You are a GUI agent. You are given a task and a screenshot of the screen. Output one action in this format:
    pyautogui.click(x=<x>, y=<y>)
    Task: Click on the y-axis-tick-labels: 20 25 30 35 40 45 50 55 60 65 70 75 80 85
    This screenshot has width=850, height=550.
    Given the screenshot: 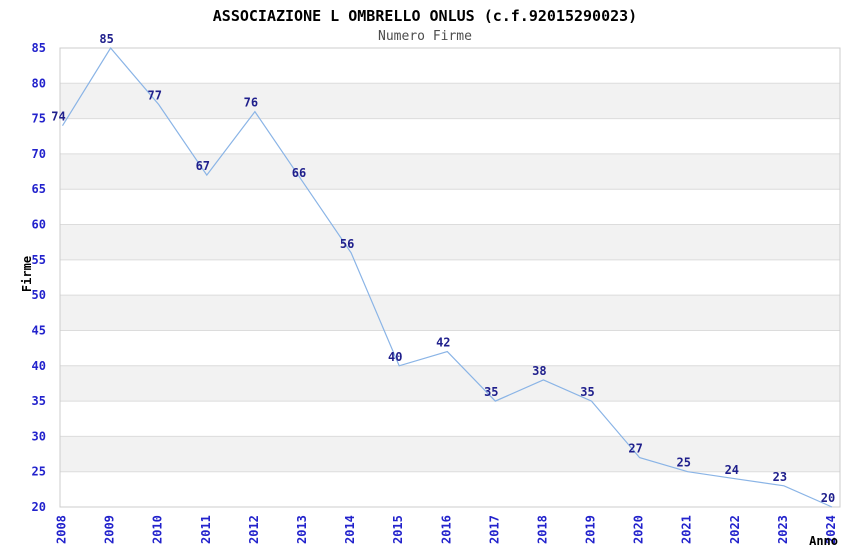 What is the action you would take?
    pyautogui.click(x=39, y=277)
    